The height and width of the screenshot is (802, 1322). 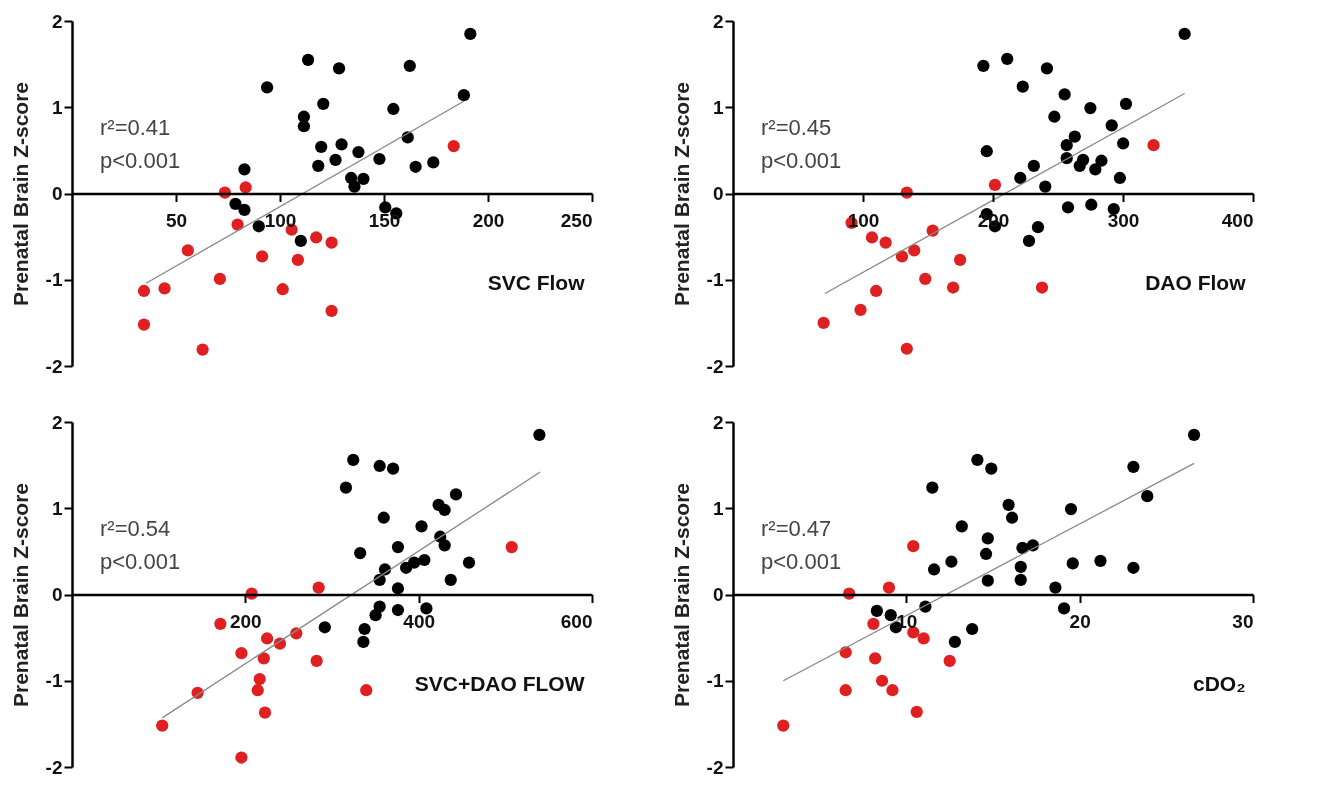 I want to click on x-tick-label: 20, so click(x=1080, y=621).